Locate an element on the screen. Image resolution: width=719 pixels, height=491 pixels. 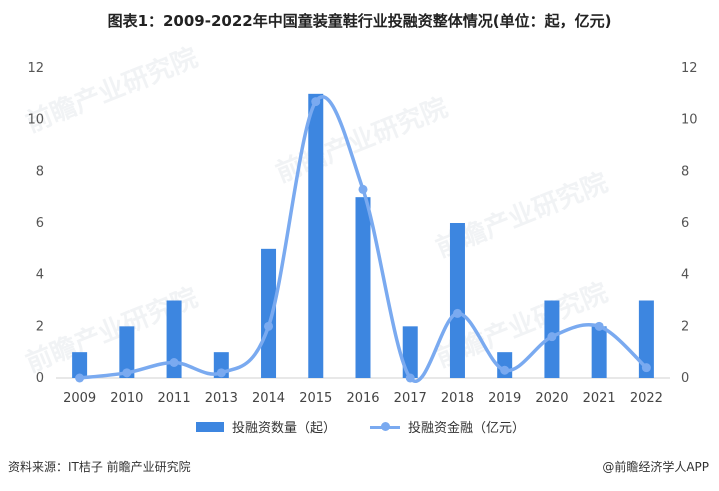
legend-bar-label: 投融资数量（起） is located at coordinates (284, 428).